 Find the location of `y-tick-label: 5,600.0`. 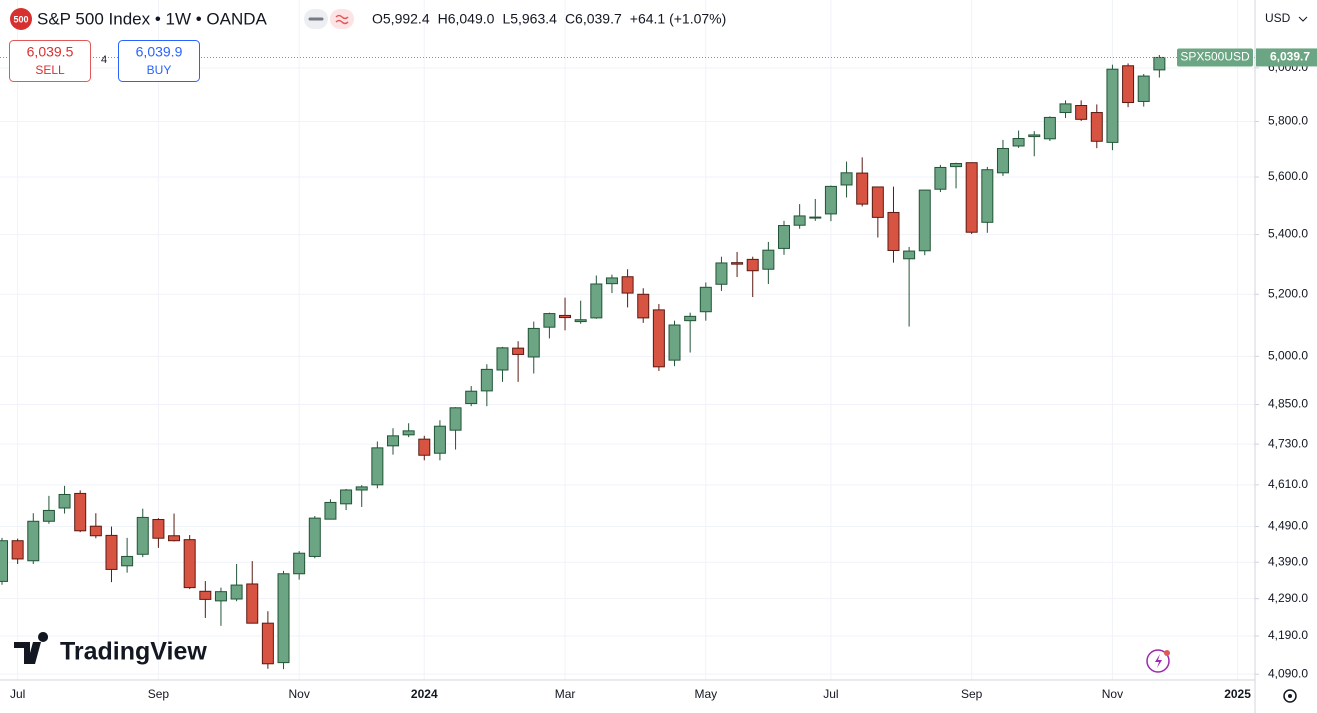

y-tick-label: 5,600.0 is located at coordinates (1288, 176).